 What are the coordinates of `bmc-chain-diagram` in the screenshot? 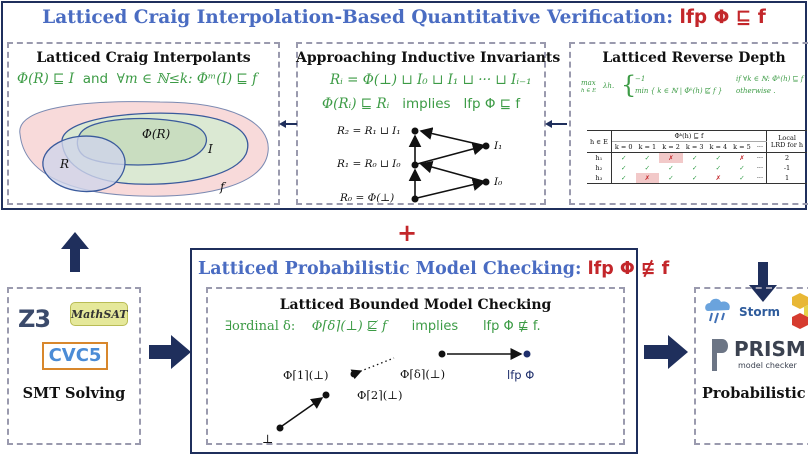 It's located at (403, 390).